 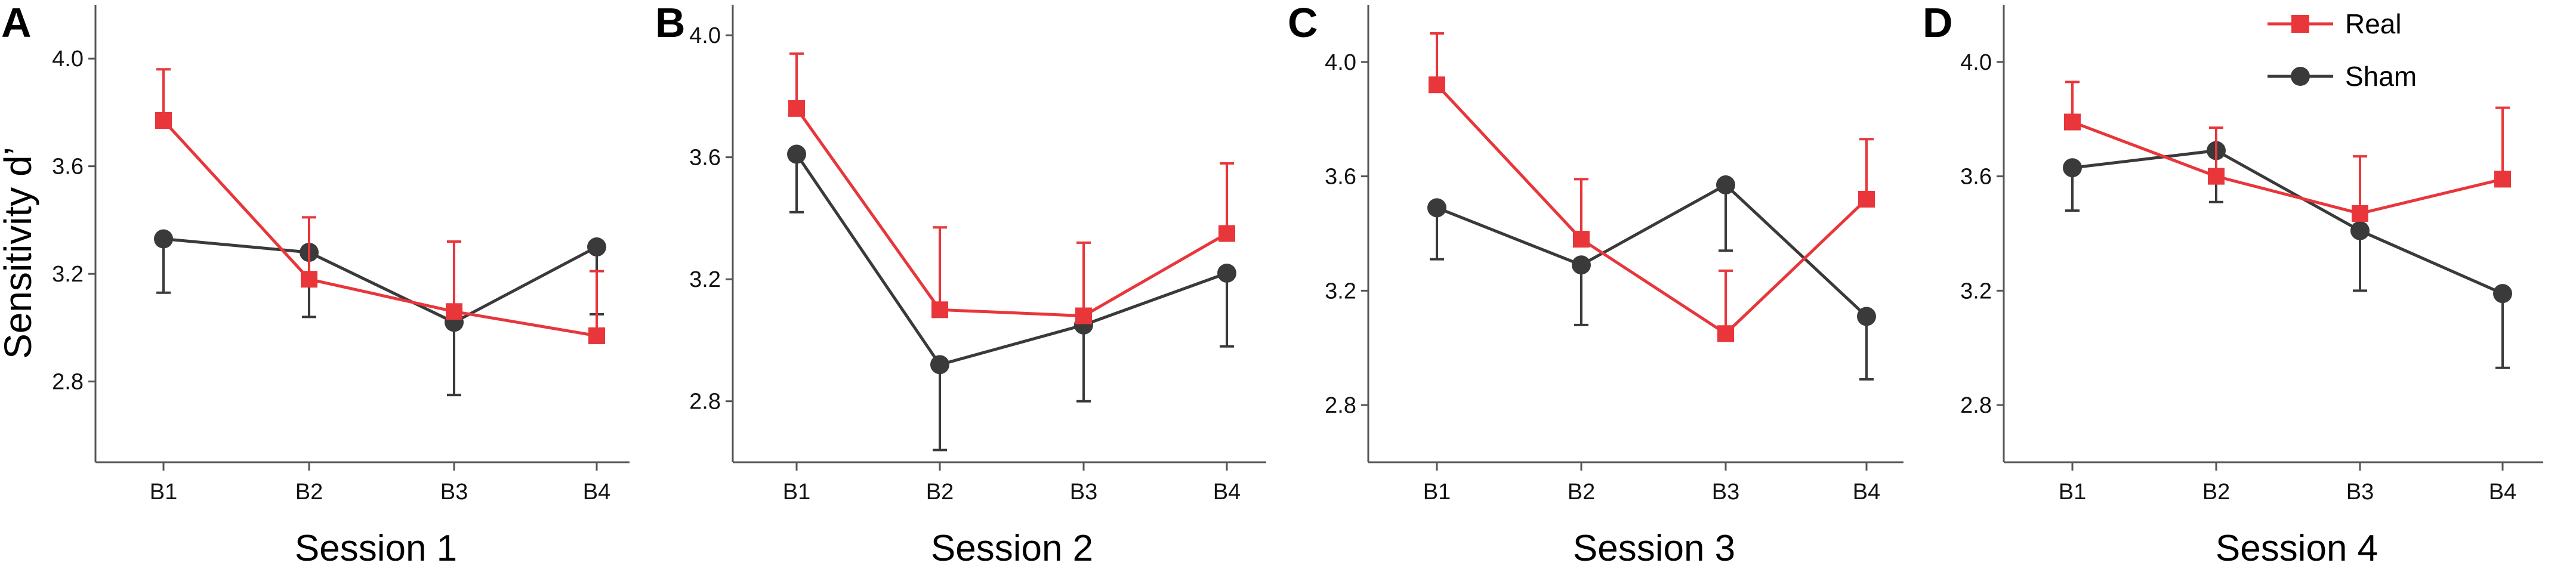 What do you see at coordinates (376, 548) in the screenshot?
I see `x-axis-title-session-1: Session 1` at bounding box center [376, 548].